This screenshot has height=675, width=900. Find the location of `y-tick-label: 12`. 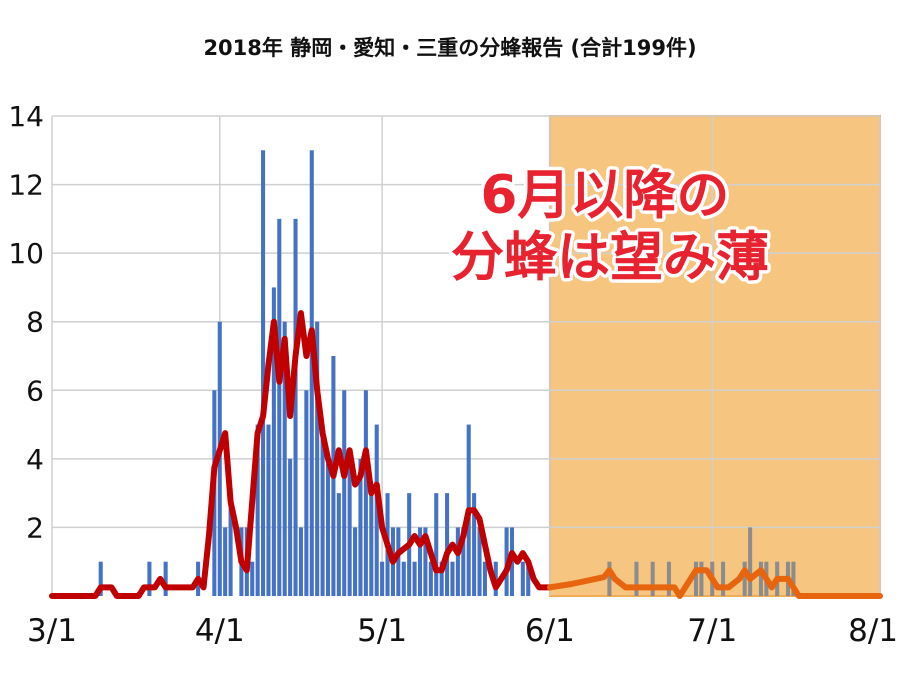

y-tick-label: 12 is located at coordinates (26, 185).